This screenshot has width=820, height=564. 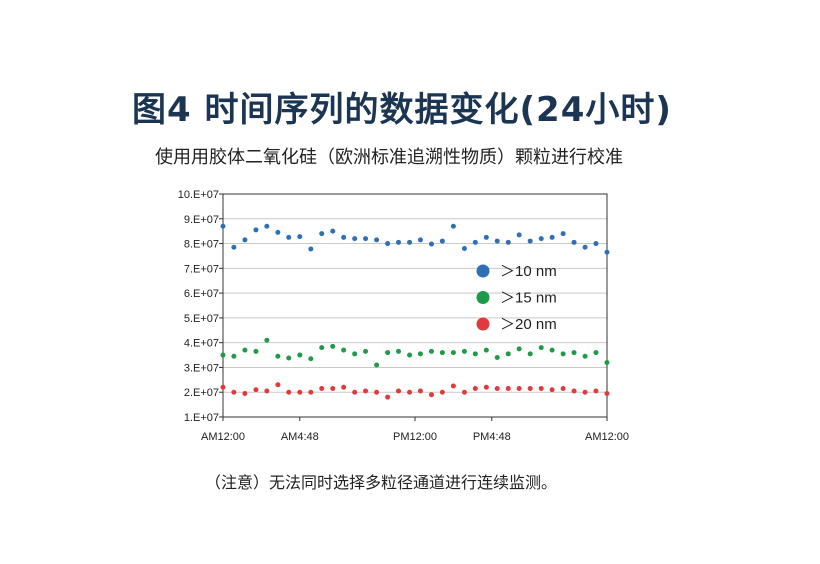 I want to click on page-title: 图4 时间序列的数据变化(24小时), so click(x=402, y=110).